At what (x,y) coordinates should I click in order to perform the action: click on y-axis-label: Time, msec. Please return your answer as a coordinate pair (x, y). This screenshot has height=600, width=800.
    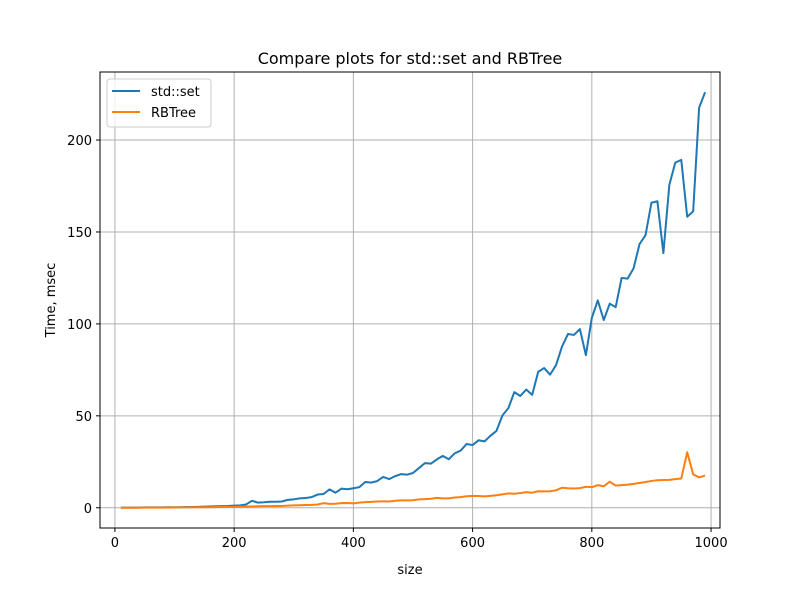
    Looking at the image, I should click on (51, 301).